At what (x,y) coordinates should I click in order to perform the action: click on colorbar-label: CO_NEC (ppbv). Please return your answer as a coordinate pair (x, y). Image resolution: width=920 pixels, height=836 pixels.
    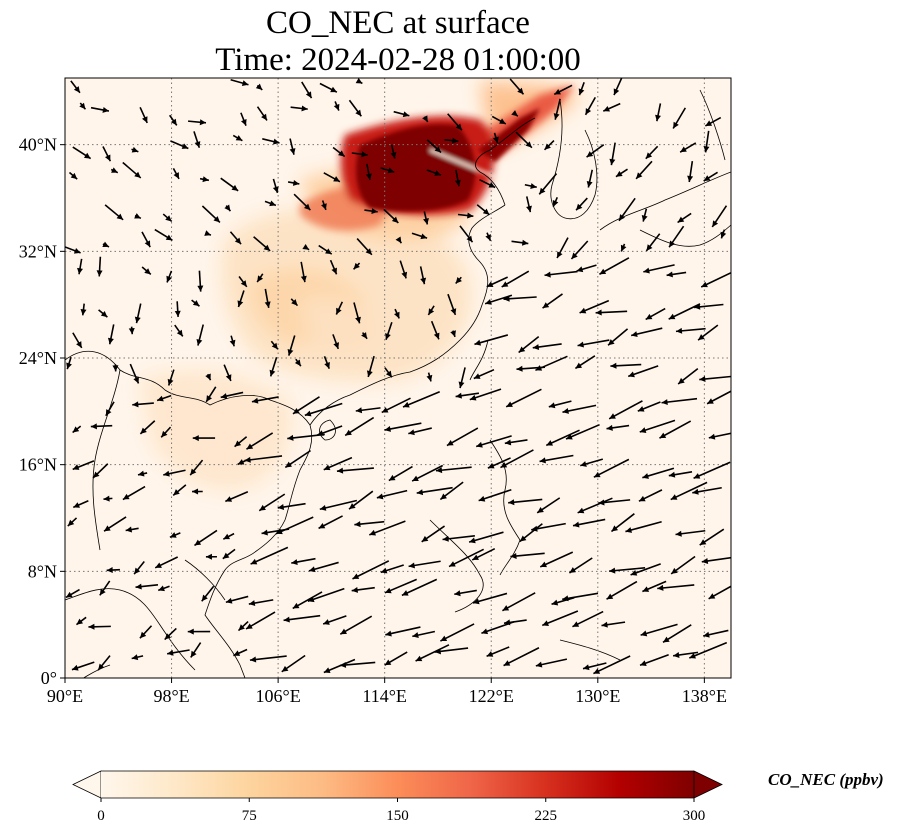
    Looking at the image, I should click on (826, 779).